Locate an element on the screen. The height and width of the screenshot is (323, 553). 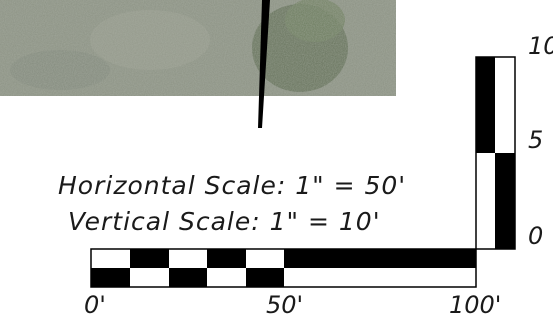
v-label-5: 5 is located at coordinates (535, 140).